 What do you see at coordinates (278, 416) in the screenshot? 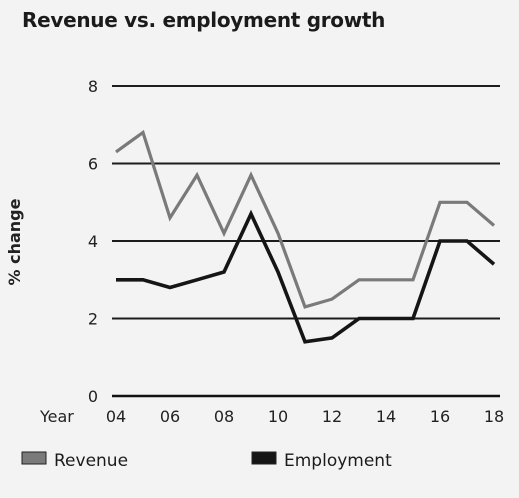
I see `x-tick-label: 10` at bounding box center [278, 416].